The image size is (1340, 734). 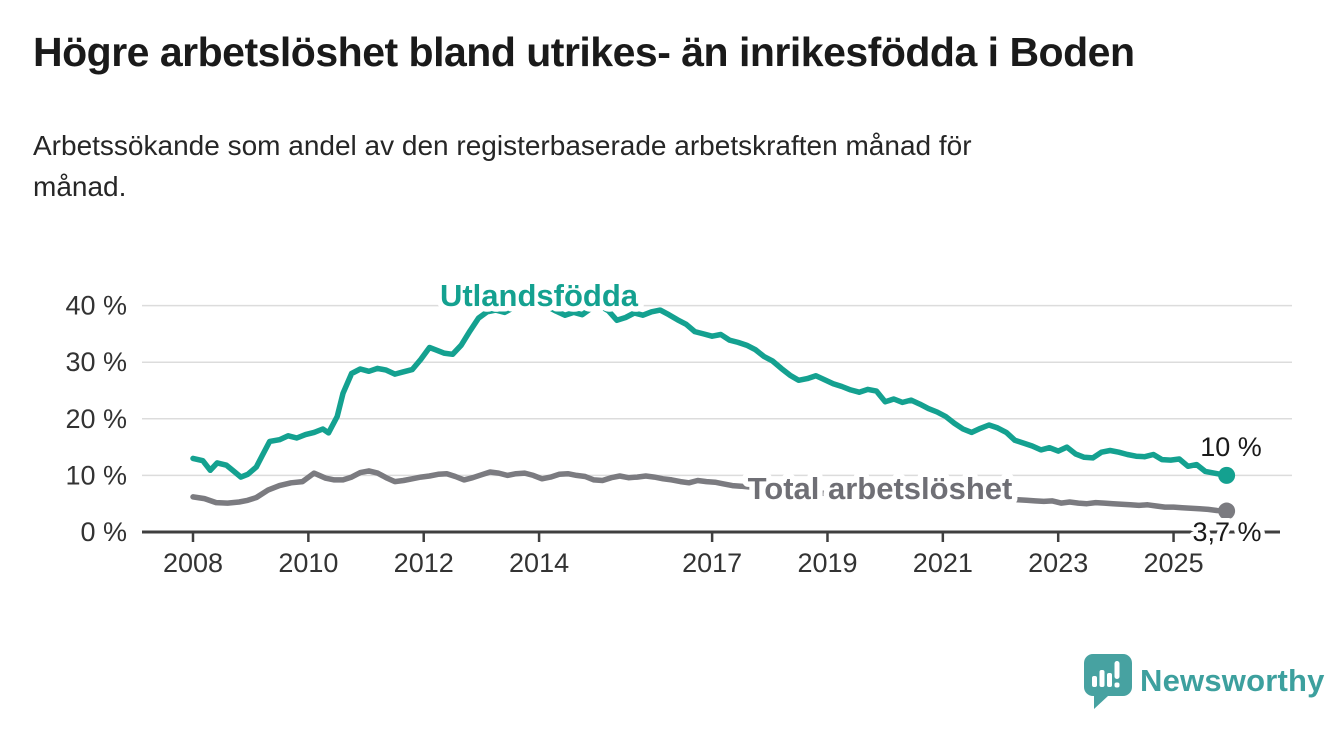 I want to click on x-axis-tick-label: 2008, so click(x=193, y=563).